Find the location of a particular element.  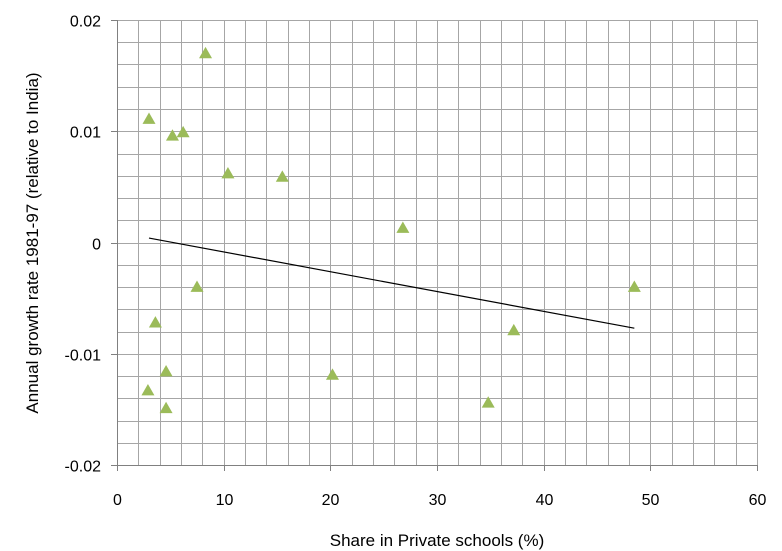

y-tick-label: -0.01 is located at coordinates (83, 356).